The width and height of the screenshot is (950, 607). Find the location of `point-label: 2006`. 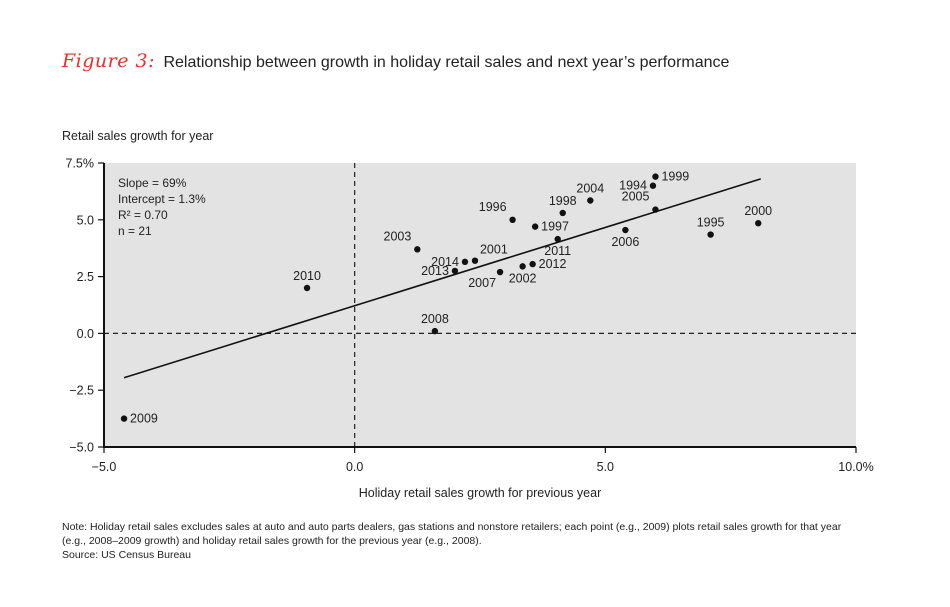

point-label: 2006 is located at coordinates (625, 242).